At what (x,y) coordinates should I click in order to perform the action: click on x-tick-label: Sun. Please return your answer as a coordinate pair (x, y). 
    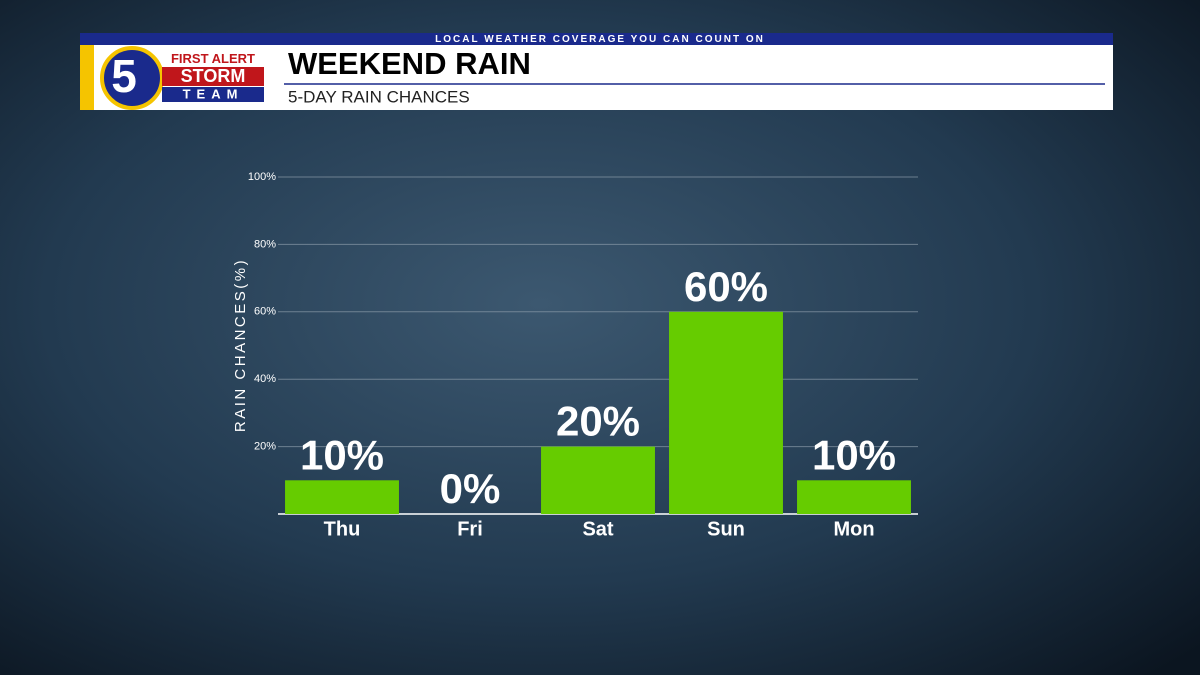
    Looking at the image, I should click on (726, 529).